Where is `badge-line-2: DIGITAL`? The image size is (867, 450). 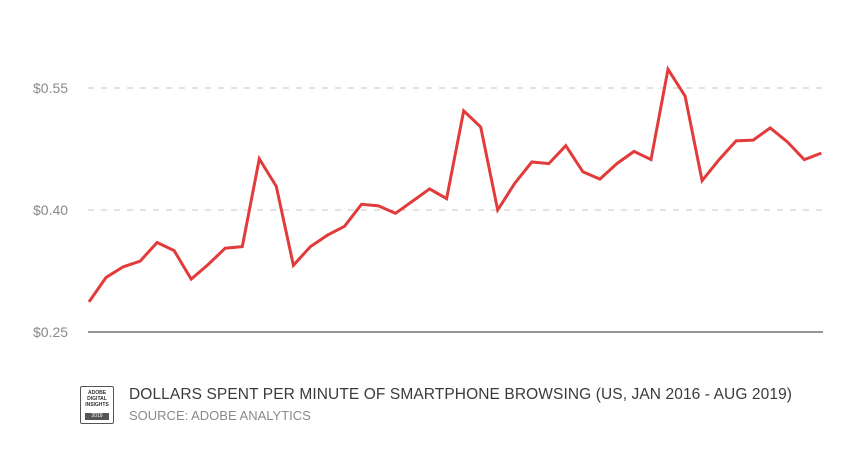 badge-line-2: DIGITAL is located at coordinates (97, 399).